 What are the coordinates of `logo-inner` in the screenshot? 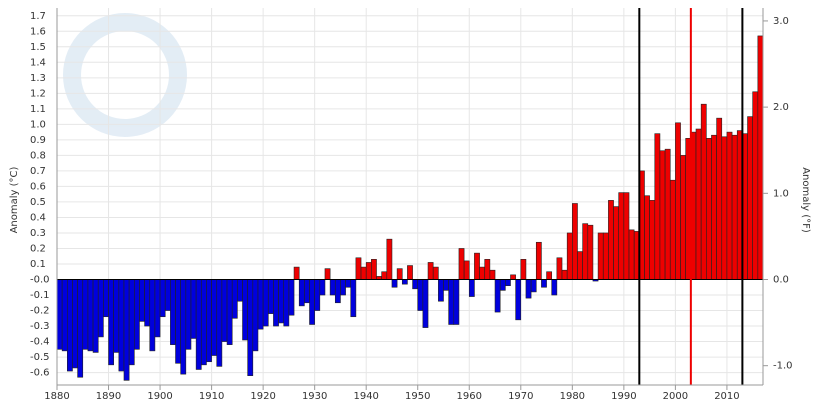 It's located at (125, 75).